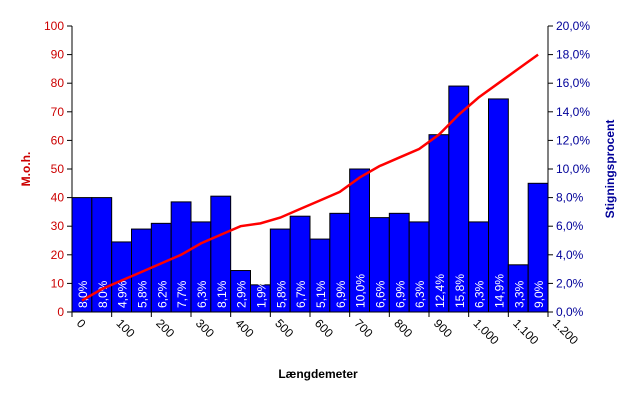 This screenshot has width=637, height=401. Describe the element at coordinates (26, 169) in the screenshot. I see `y-axis-title: M.o.h.` at that location.